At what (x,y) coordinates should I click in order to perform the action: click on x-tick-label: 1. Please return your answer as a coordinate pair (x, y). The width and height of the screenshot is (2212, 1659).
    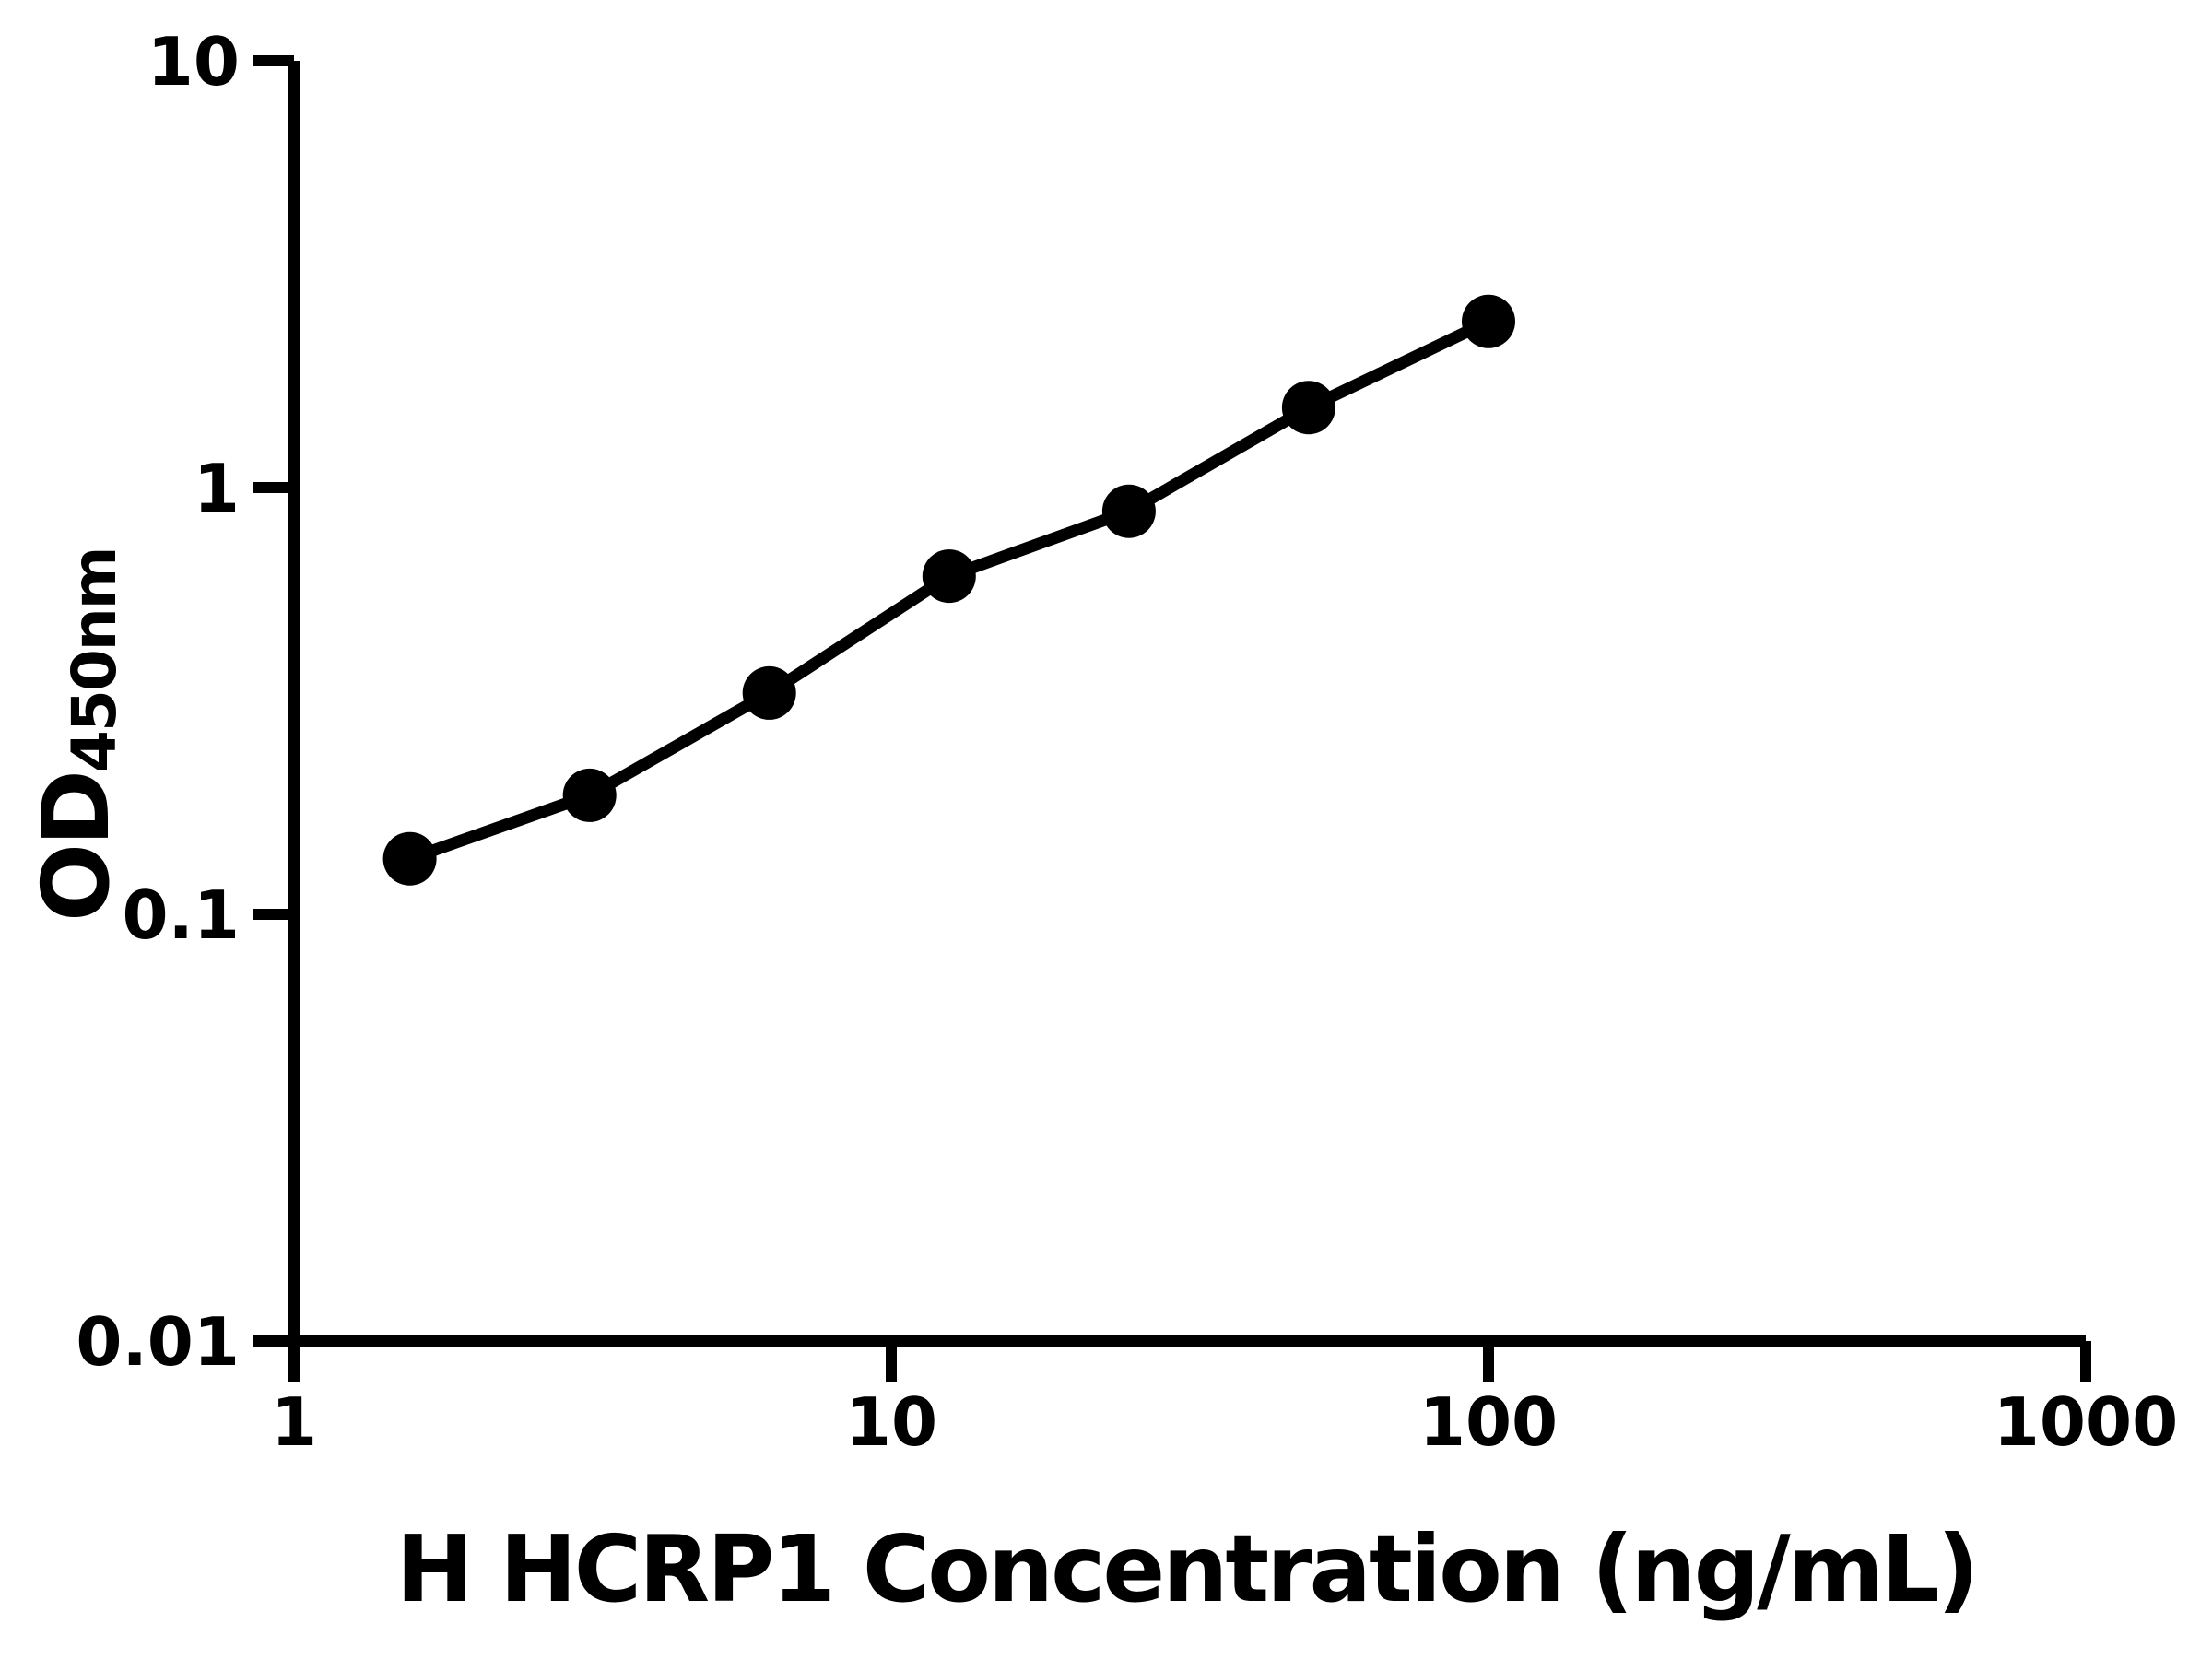
    Looking at the image, I should click on (294, 1422).